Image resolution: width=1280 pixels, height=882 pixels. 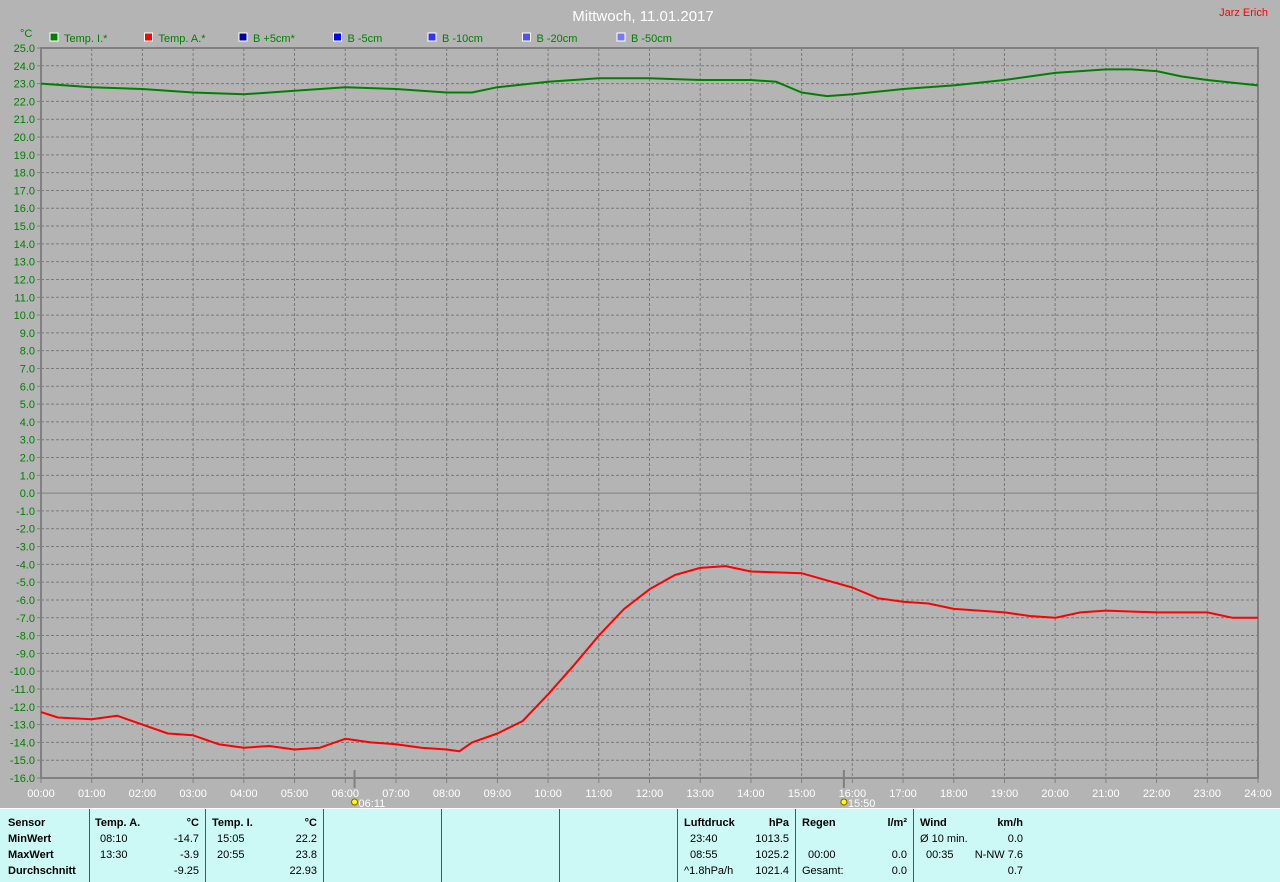 I want to click on y-tick-label: 9.0, so click(x=27, y=334).